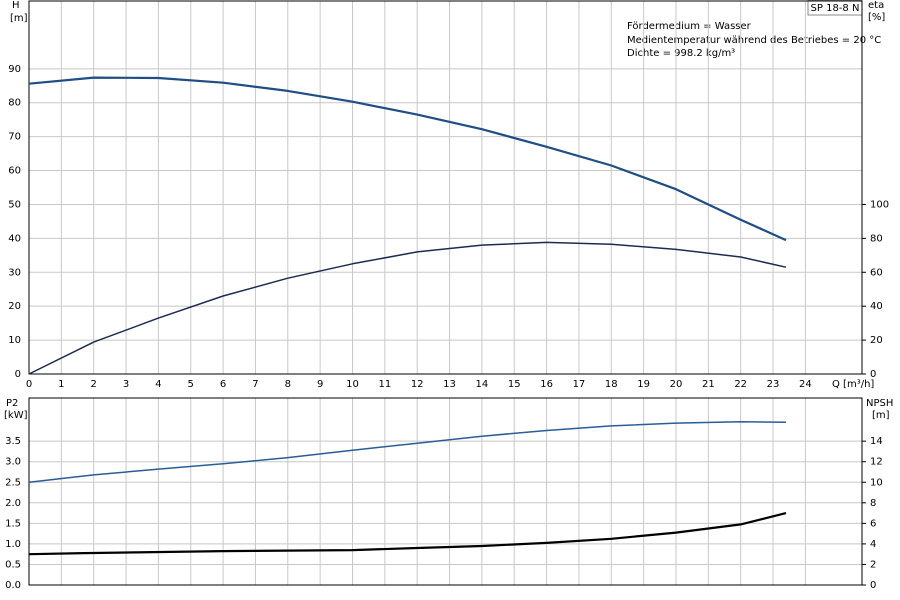  What do you see at coordinates (223, 384) in the screenshot?
I see `x-tick-label: 6` at bounding box center [223, 384].